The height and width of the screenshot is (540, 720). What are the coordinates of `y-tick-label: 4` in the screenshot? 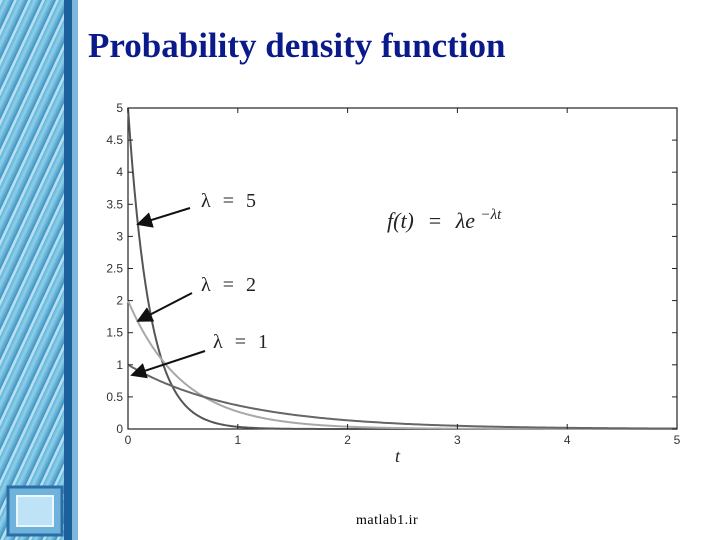 It's located at (119, 172).